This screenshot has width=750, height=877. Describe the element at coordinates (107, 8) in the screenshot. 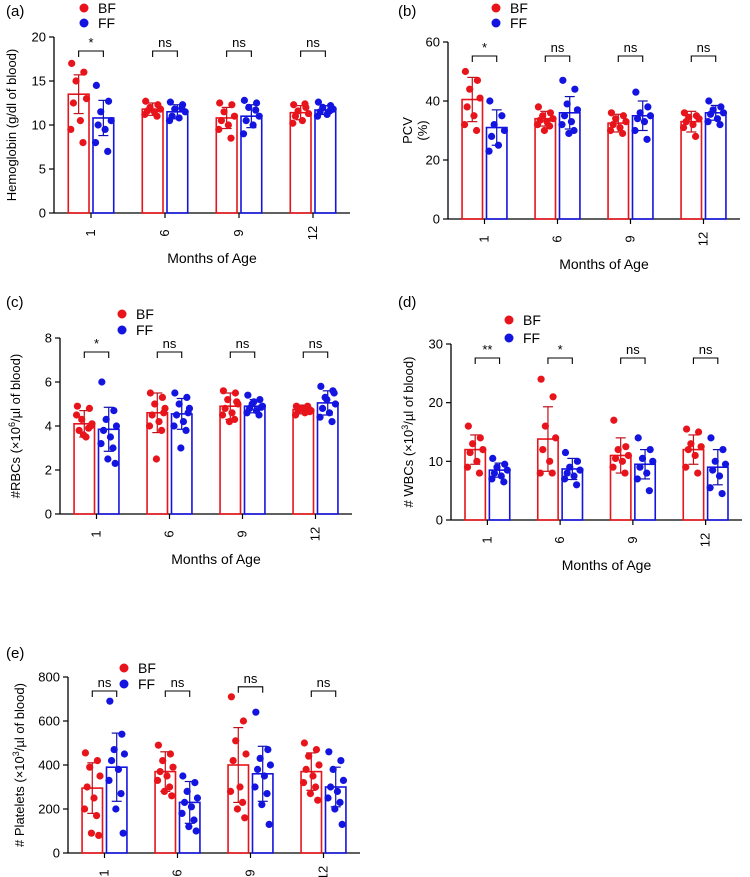

I see `legend-label-bf: BF` at that location.